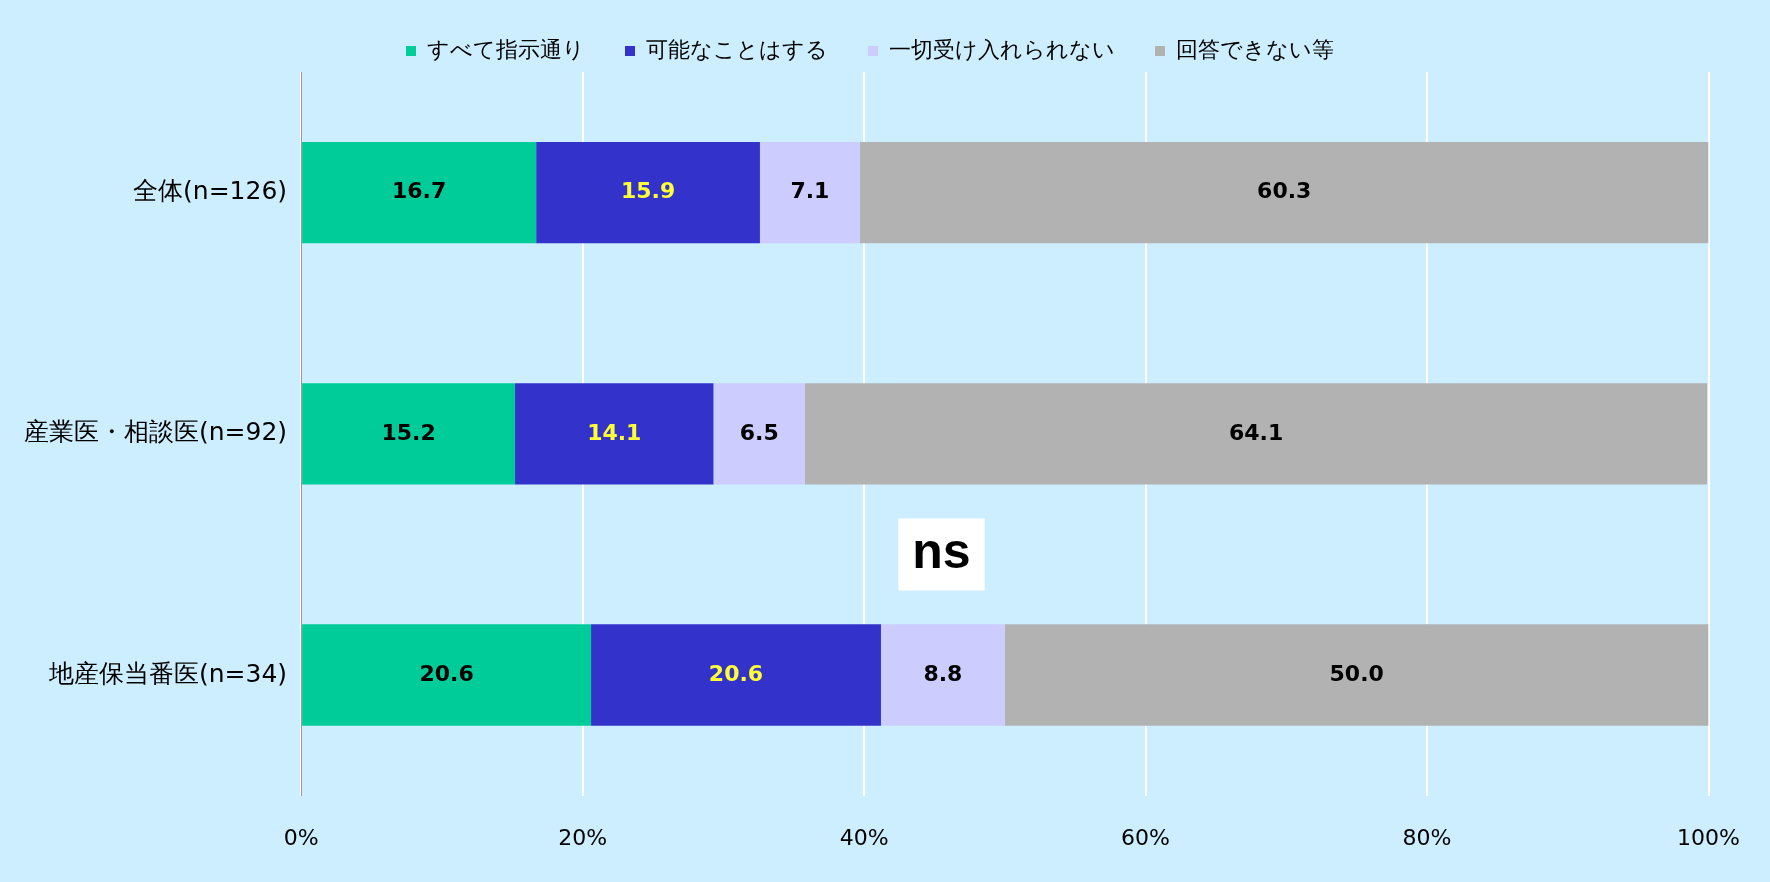 The image size is (1770, 882). I want to click on legend-label: 可能なことはする, so click(737, 49).